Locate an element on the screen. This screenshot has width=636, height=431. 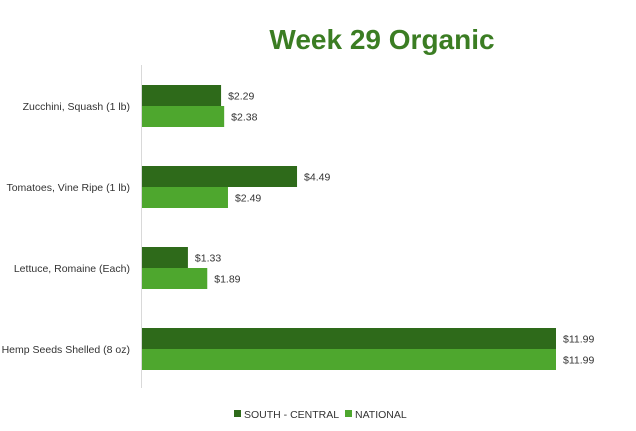
legend: SOUTH - CENTRAL NATIONAL is located at coordinates (320, 415).